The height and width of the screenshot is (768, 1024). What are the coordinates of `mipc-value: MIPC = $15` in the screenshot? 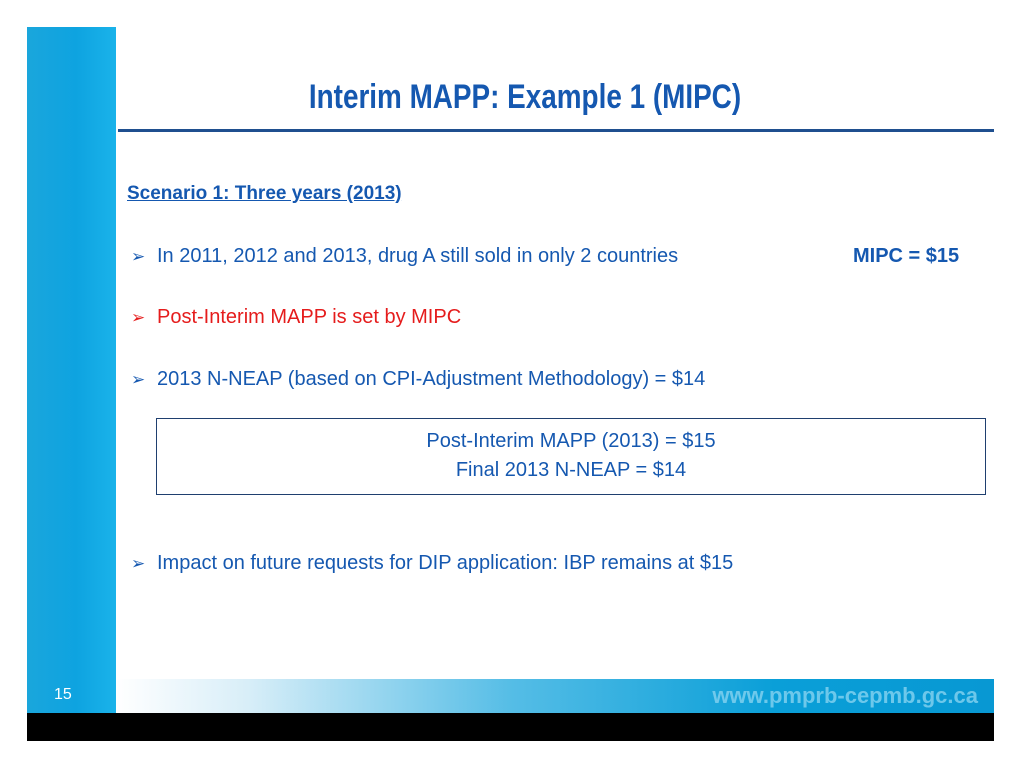 It's located at (906, 256).